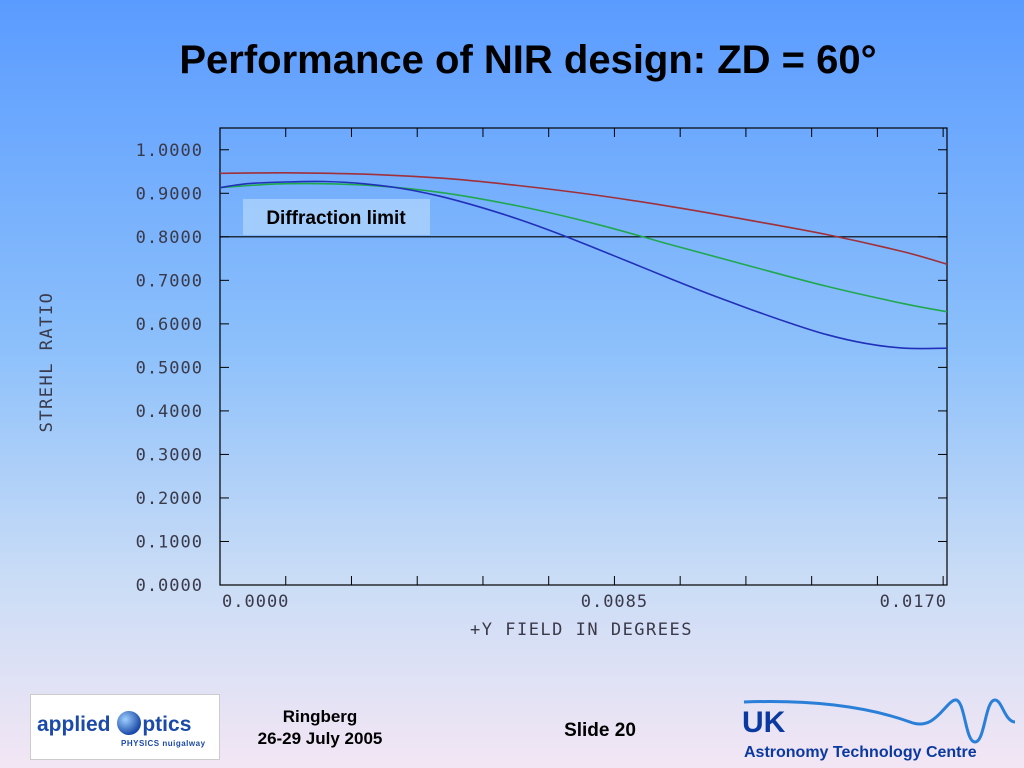 The image size is (1024, 768). What do you see at coordinates (169, 542) in the screenshot?
I see `y-tick-label: 0.1000` at bounding box center [169, 542].